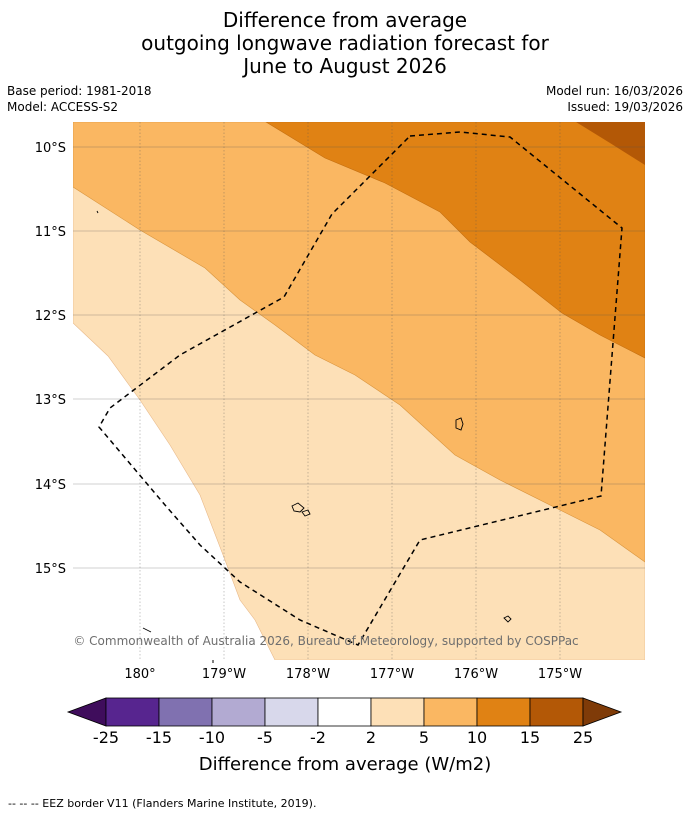 The image size is (690, 816). I want to click on model-name: Model: ACCESS-S2, so click(63, 107).